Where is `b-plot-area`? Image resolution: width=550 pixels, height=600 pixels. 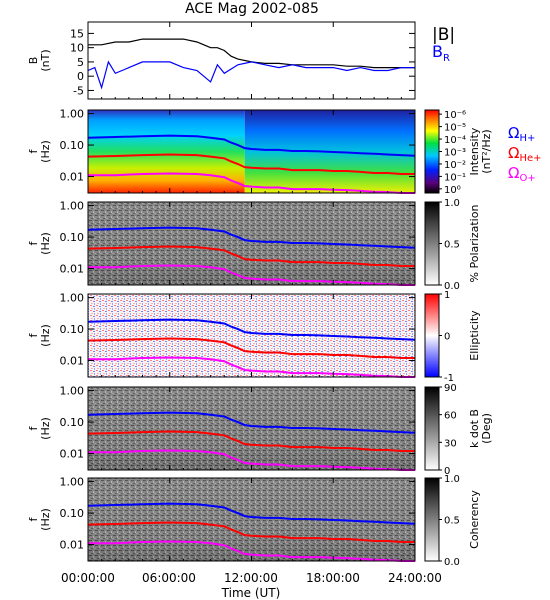
b-plot-area is located at coordinates (251, 60).